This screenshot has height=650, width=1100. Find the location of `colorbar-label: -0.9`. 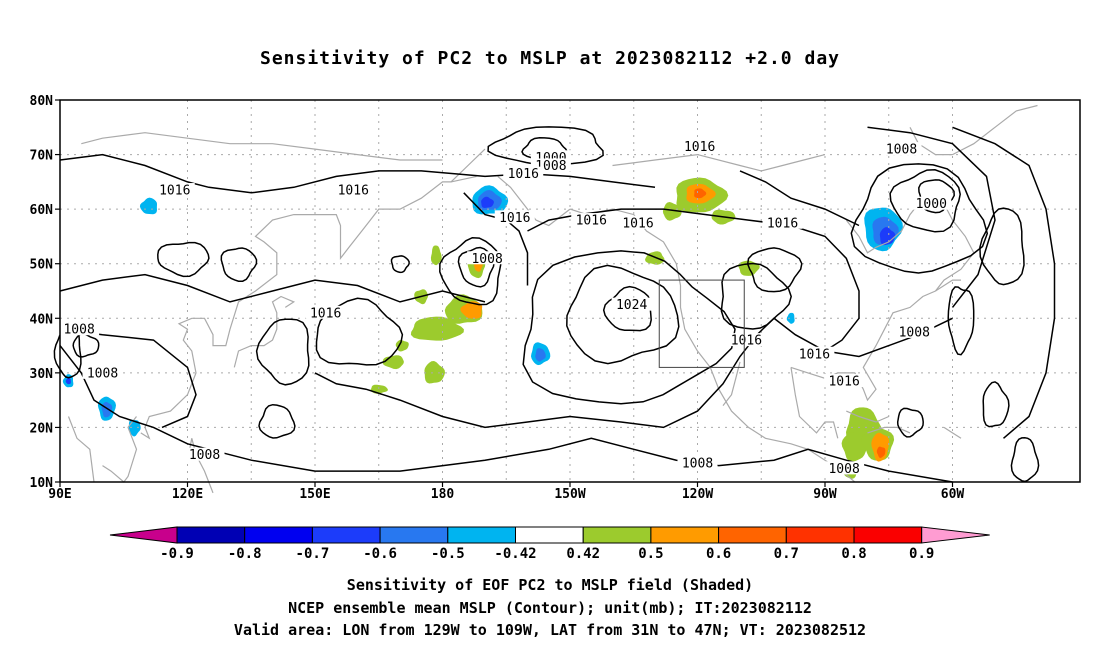

colorbar-label: -0.9 is located at coordinates (177, 554).